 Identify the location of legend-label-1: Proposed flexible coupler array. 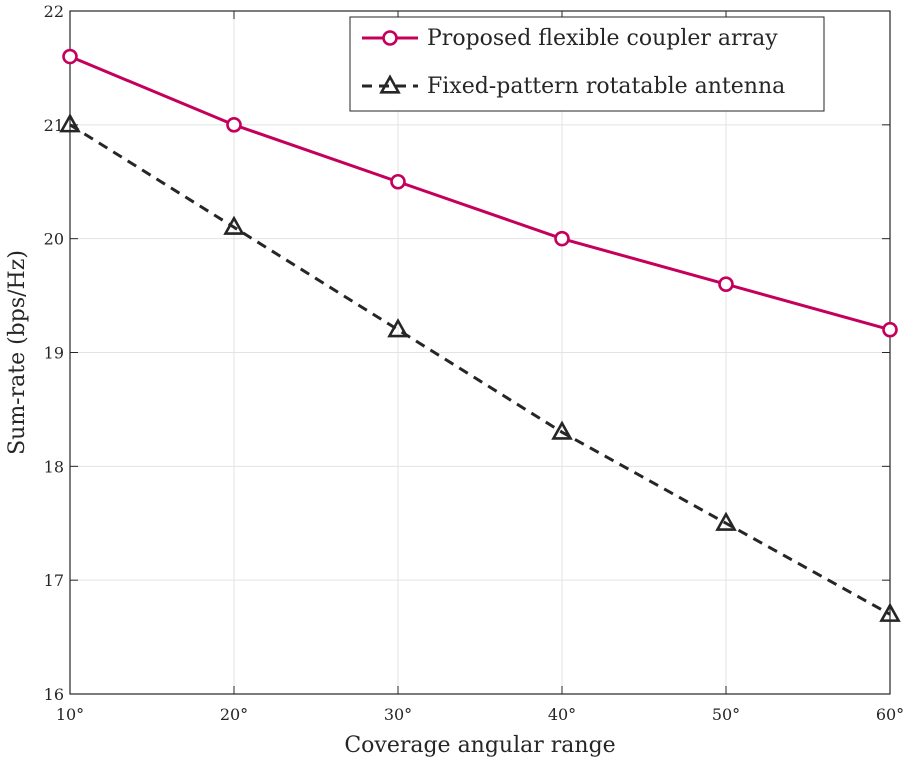
(602, 38).